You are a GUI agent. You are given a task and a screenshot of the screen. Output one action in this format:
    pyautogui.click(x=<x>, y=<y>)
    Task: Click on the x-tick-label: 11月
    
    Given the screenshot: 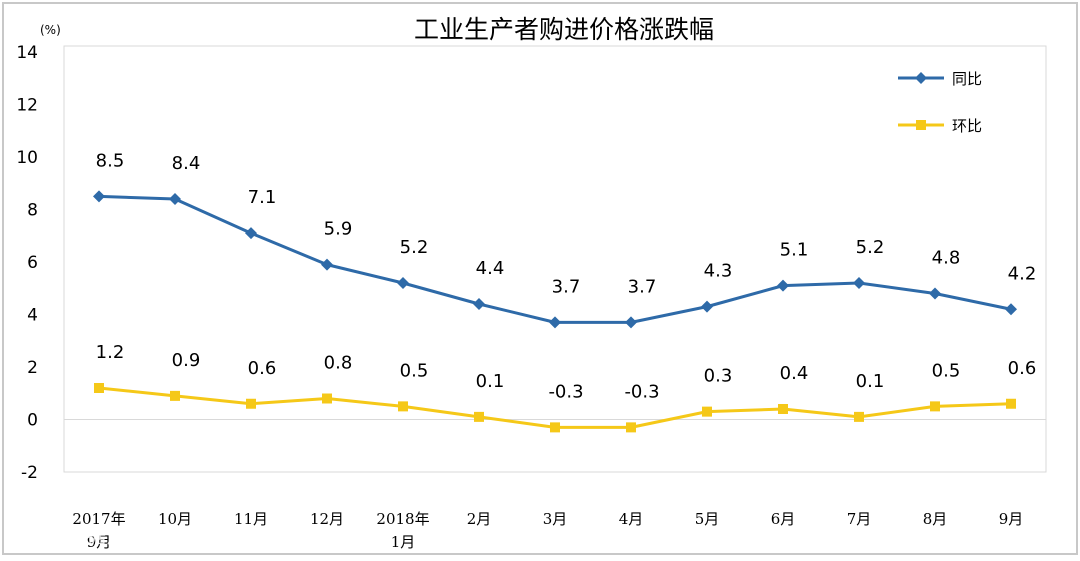 What is the action you would take?
    pyautogui.click(x=251, y=519)
    